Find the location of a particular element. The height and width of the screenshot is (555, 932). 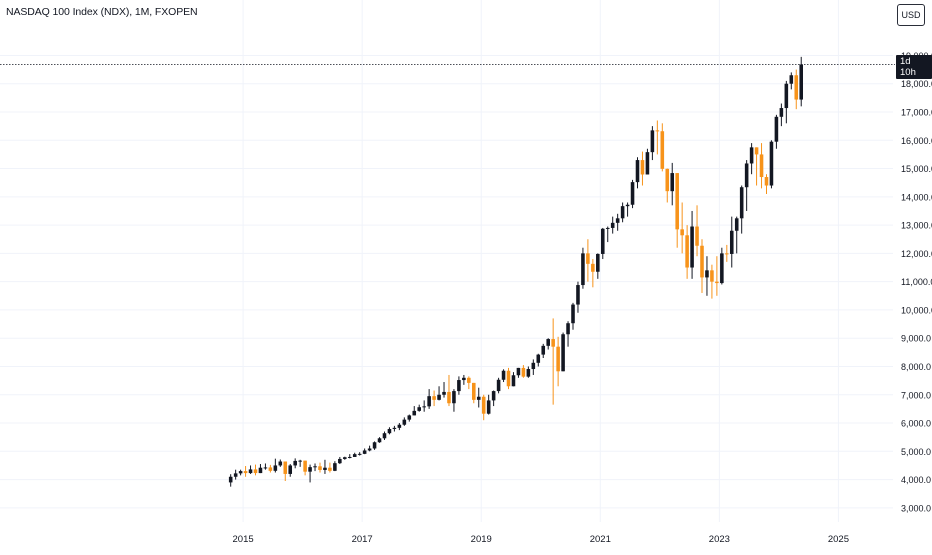

x-axis: 2015 2017 2019 2021 2023 2025 is located at coordinates (541, 539).